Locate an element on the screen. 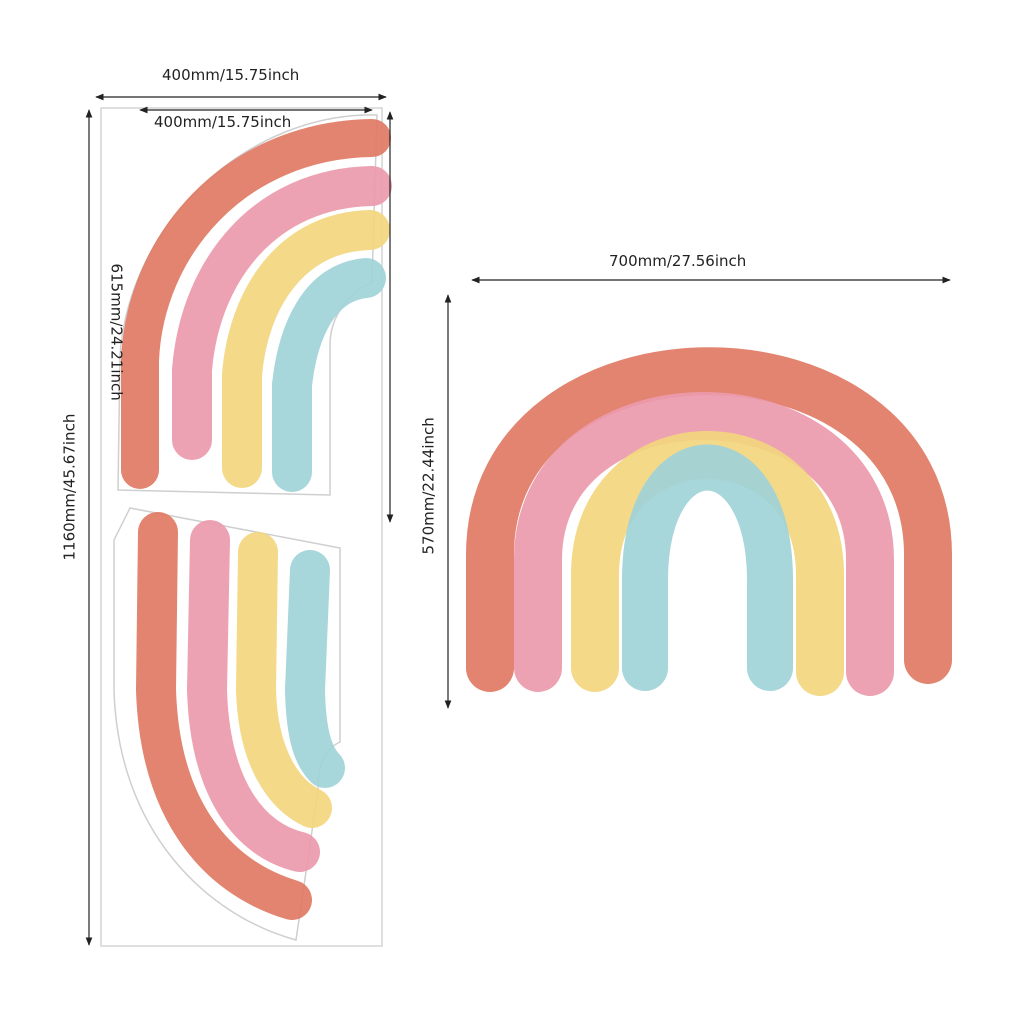 This screenshot has height=1010, width=1010. upper-pink-stripe is located at coordinates (282, 313).